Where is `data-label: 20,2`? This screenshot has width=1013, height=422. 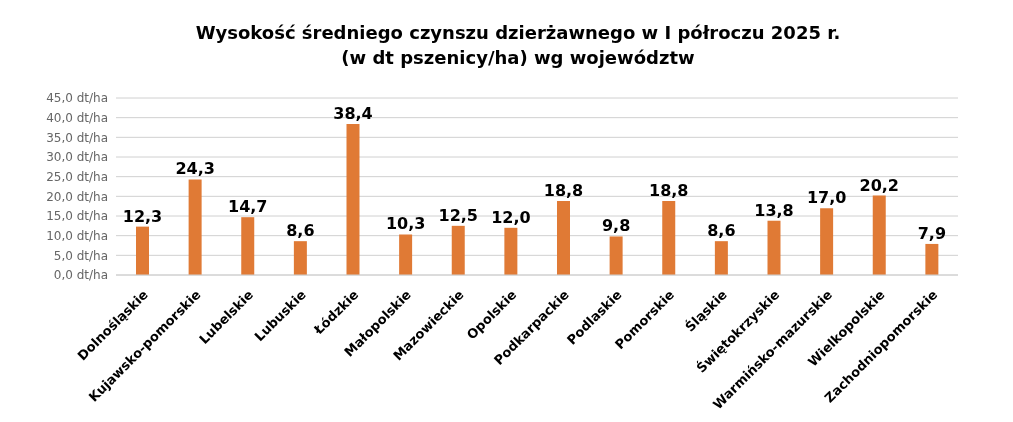
data-label: 20,2 is located at coordinates (879, 185).